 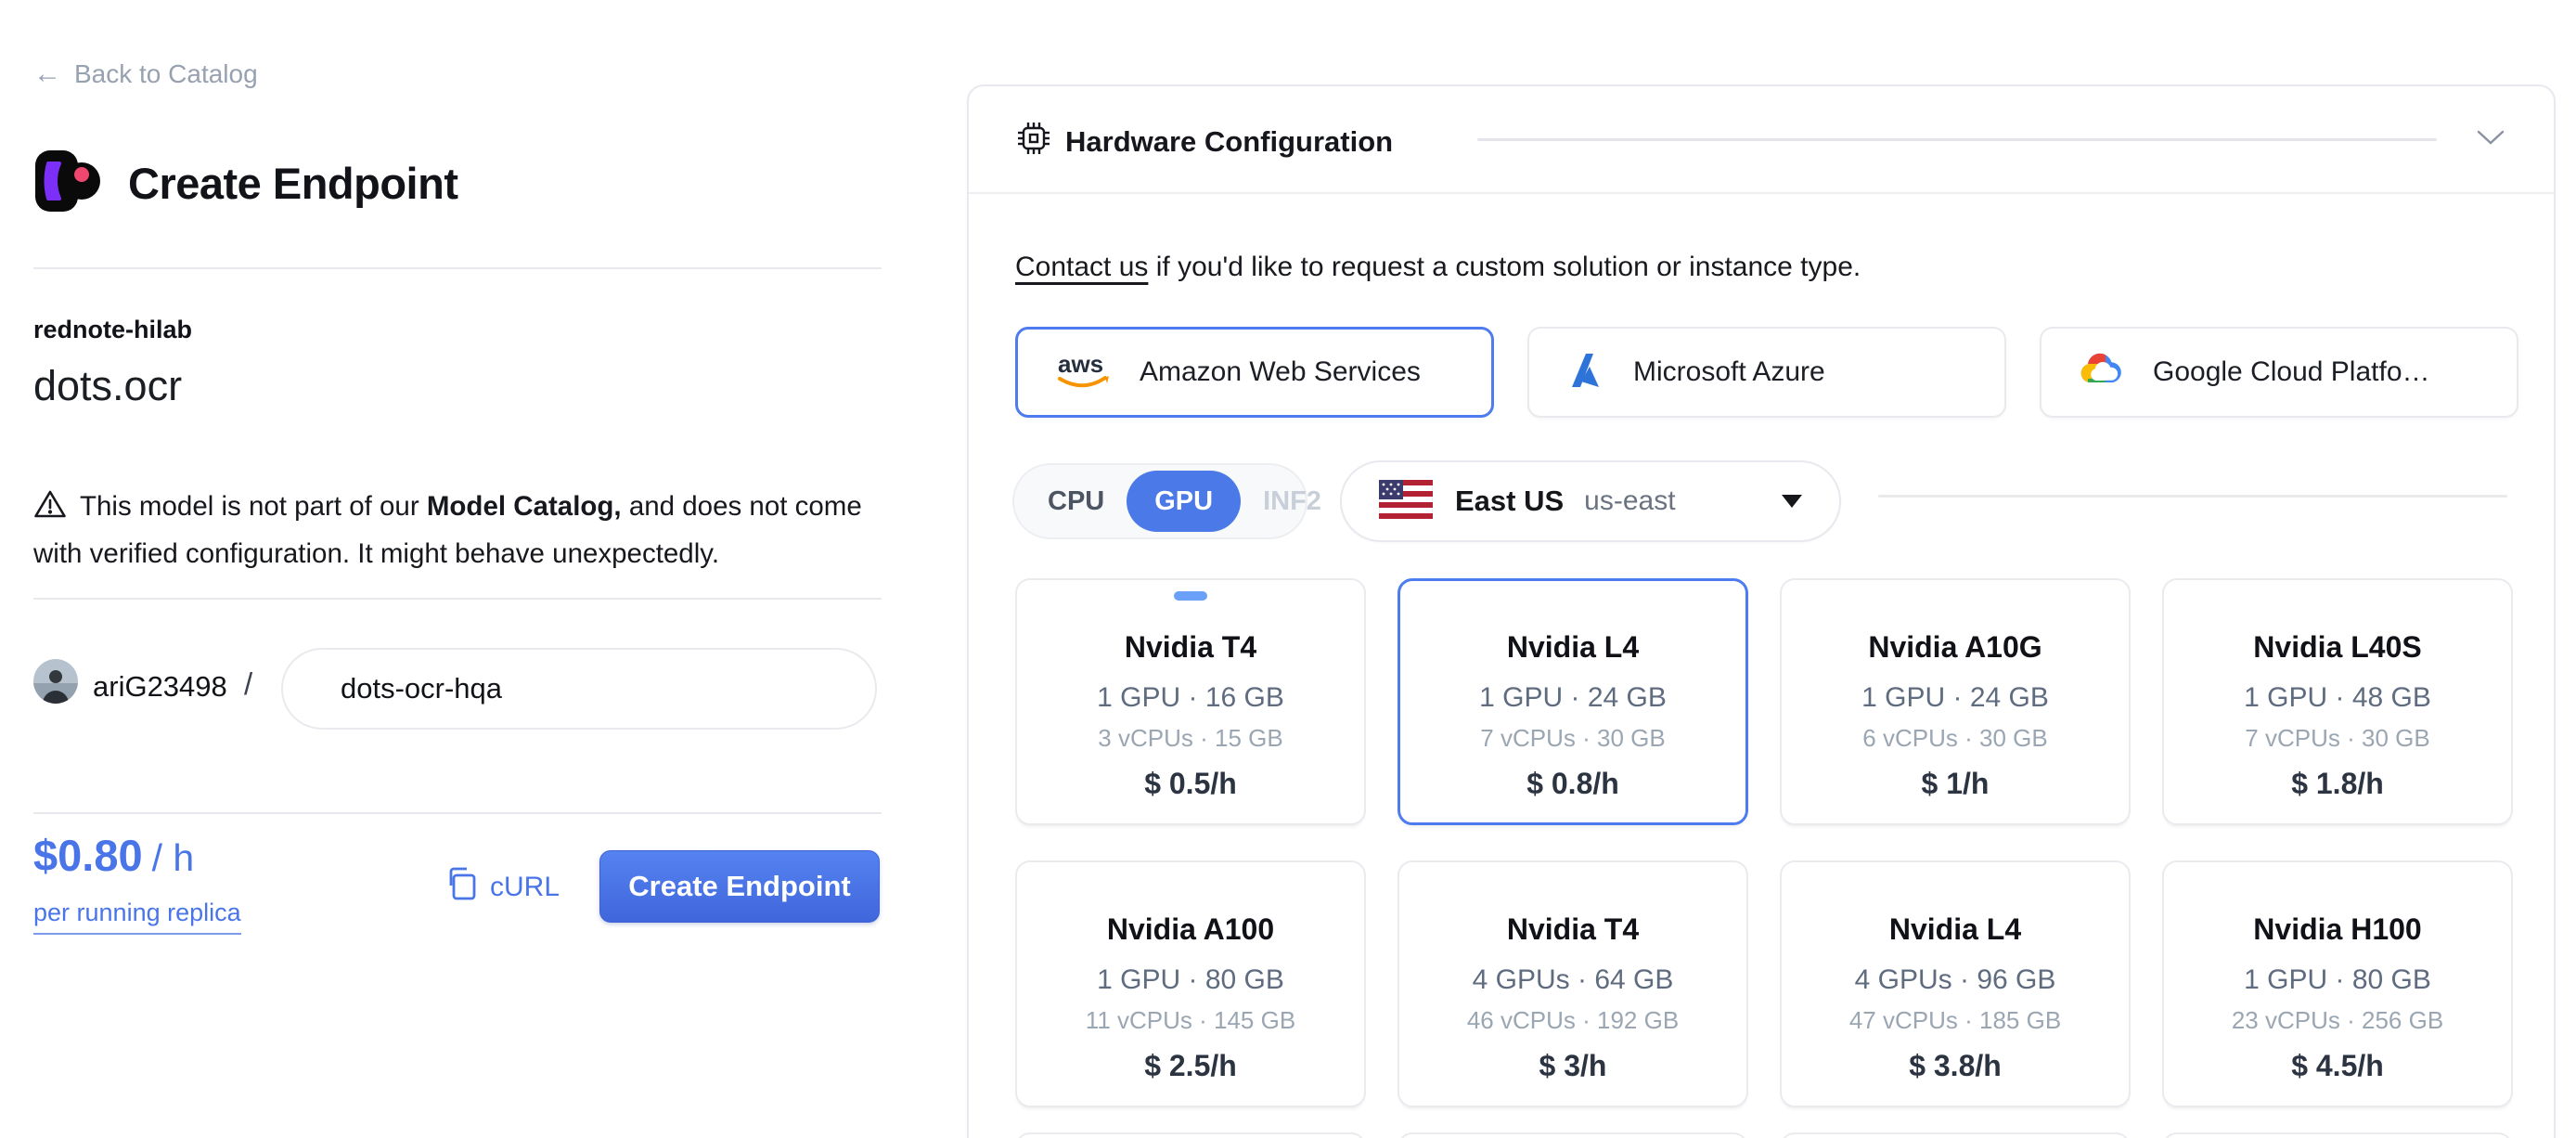 What do you see at coordinates (55, 681) in the screenshot?
I see `avatar` at bounding box center [55, 681].